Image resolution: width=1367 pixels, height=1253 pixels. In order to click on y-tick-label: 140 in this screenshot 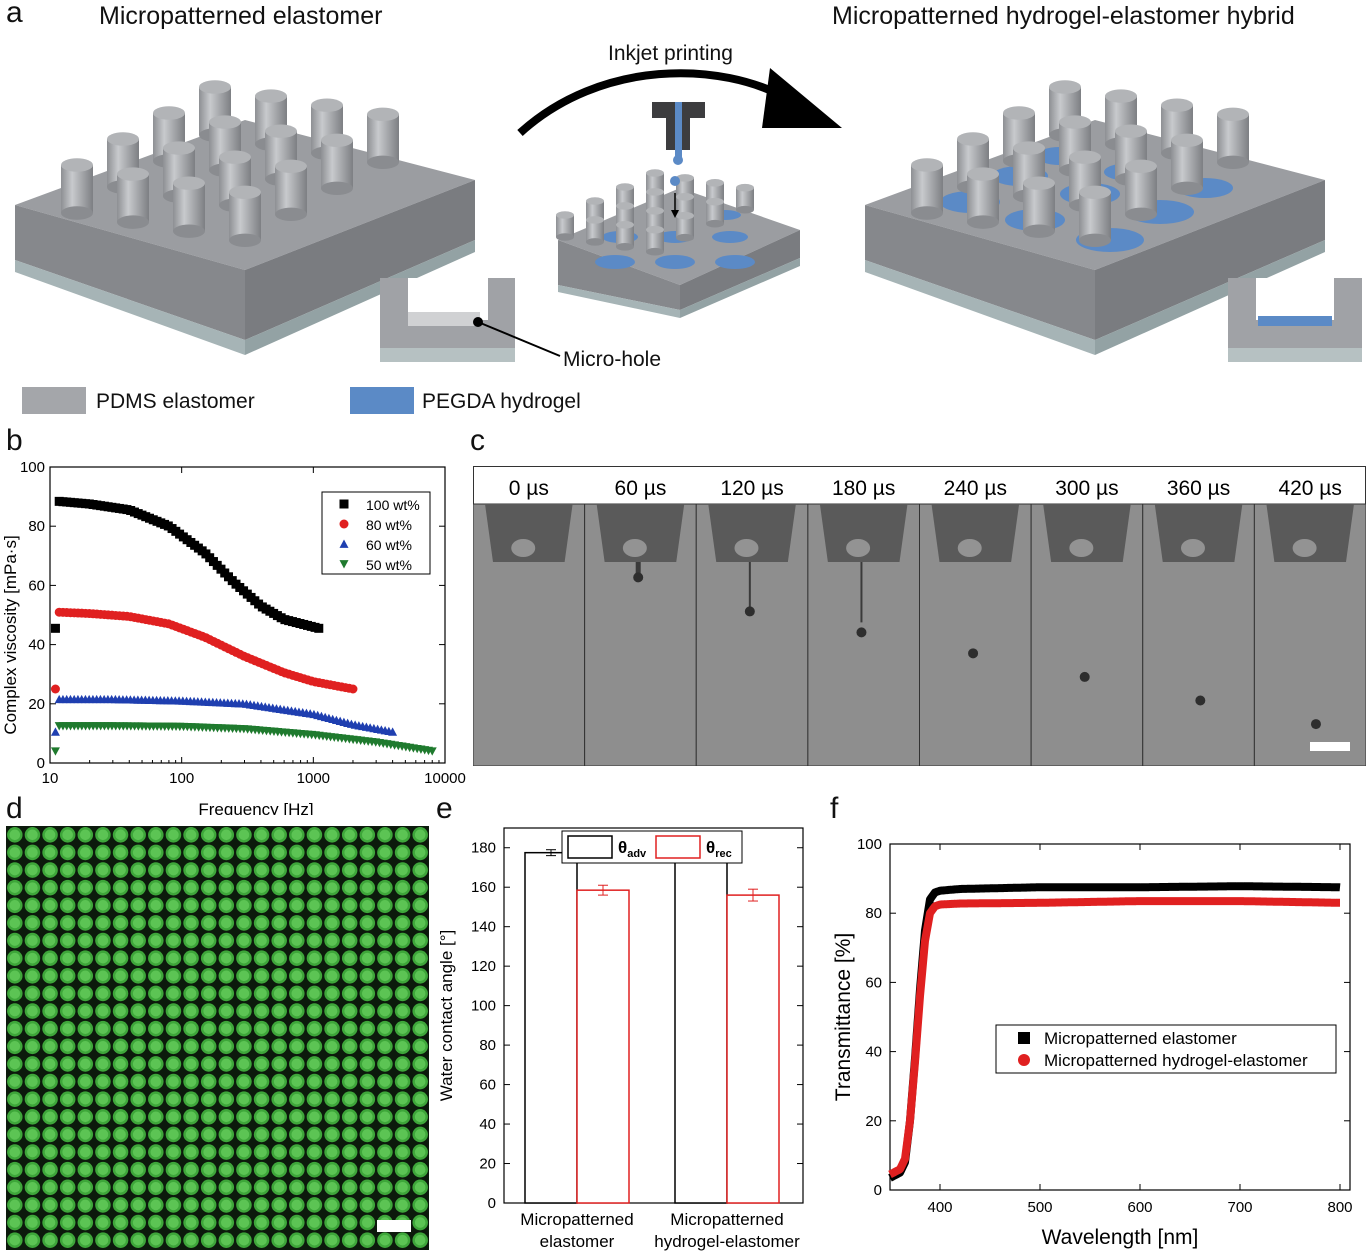, I will do `click(483, 927)`.